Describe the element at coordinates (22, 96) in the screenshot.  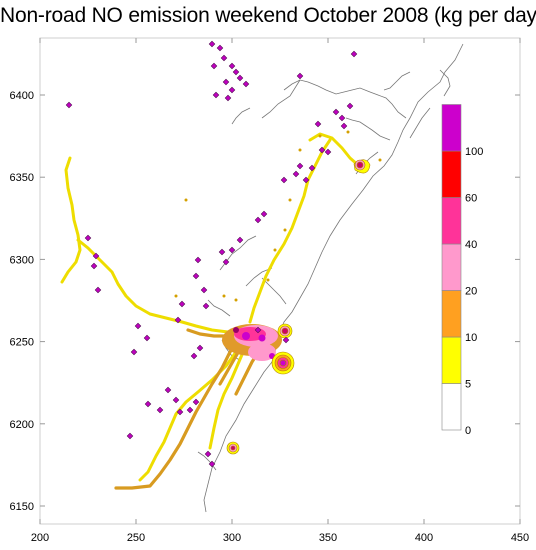
I see `y-tick-label: 6400` at that location.